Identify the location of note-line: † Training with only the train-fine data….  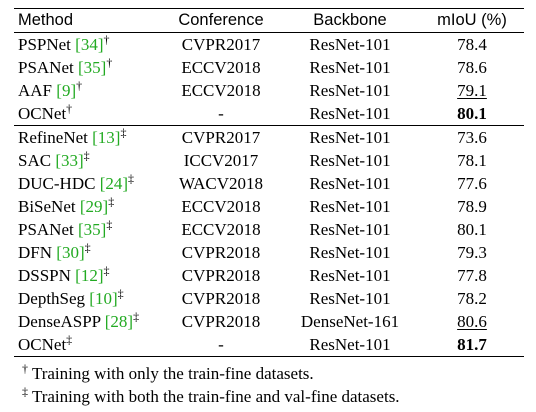
(211, 373).